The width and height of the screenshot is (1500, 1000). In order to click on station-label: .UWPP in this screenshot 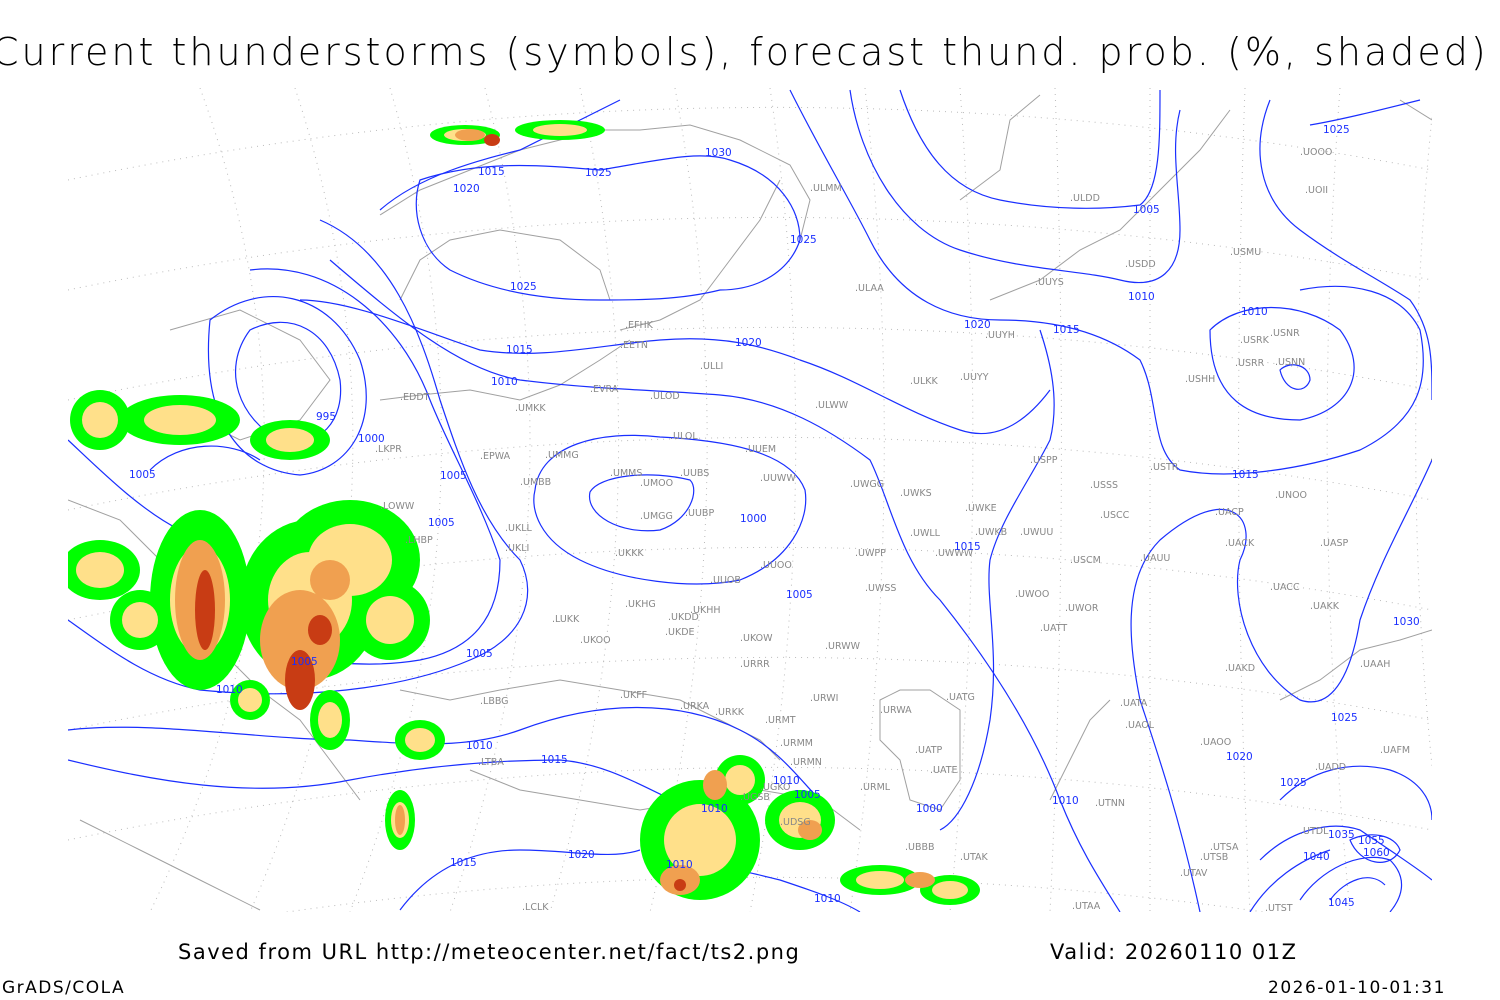, I will do `click(870, 553)`.